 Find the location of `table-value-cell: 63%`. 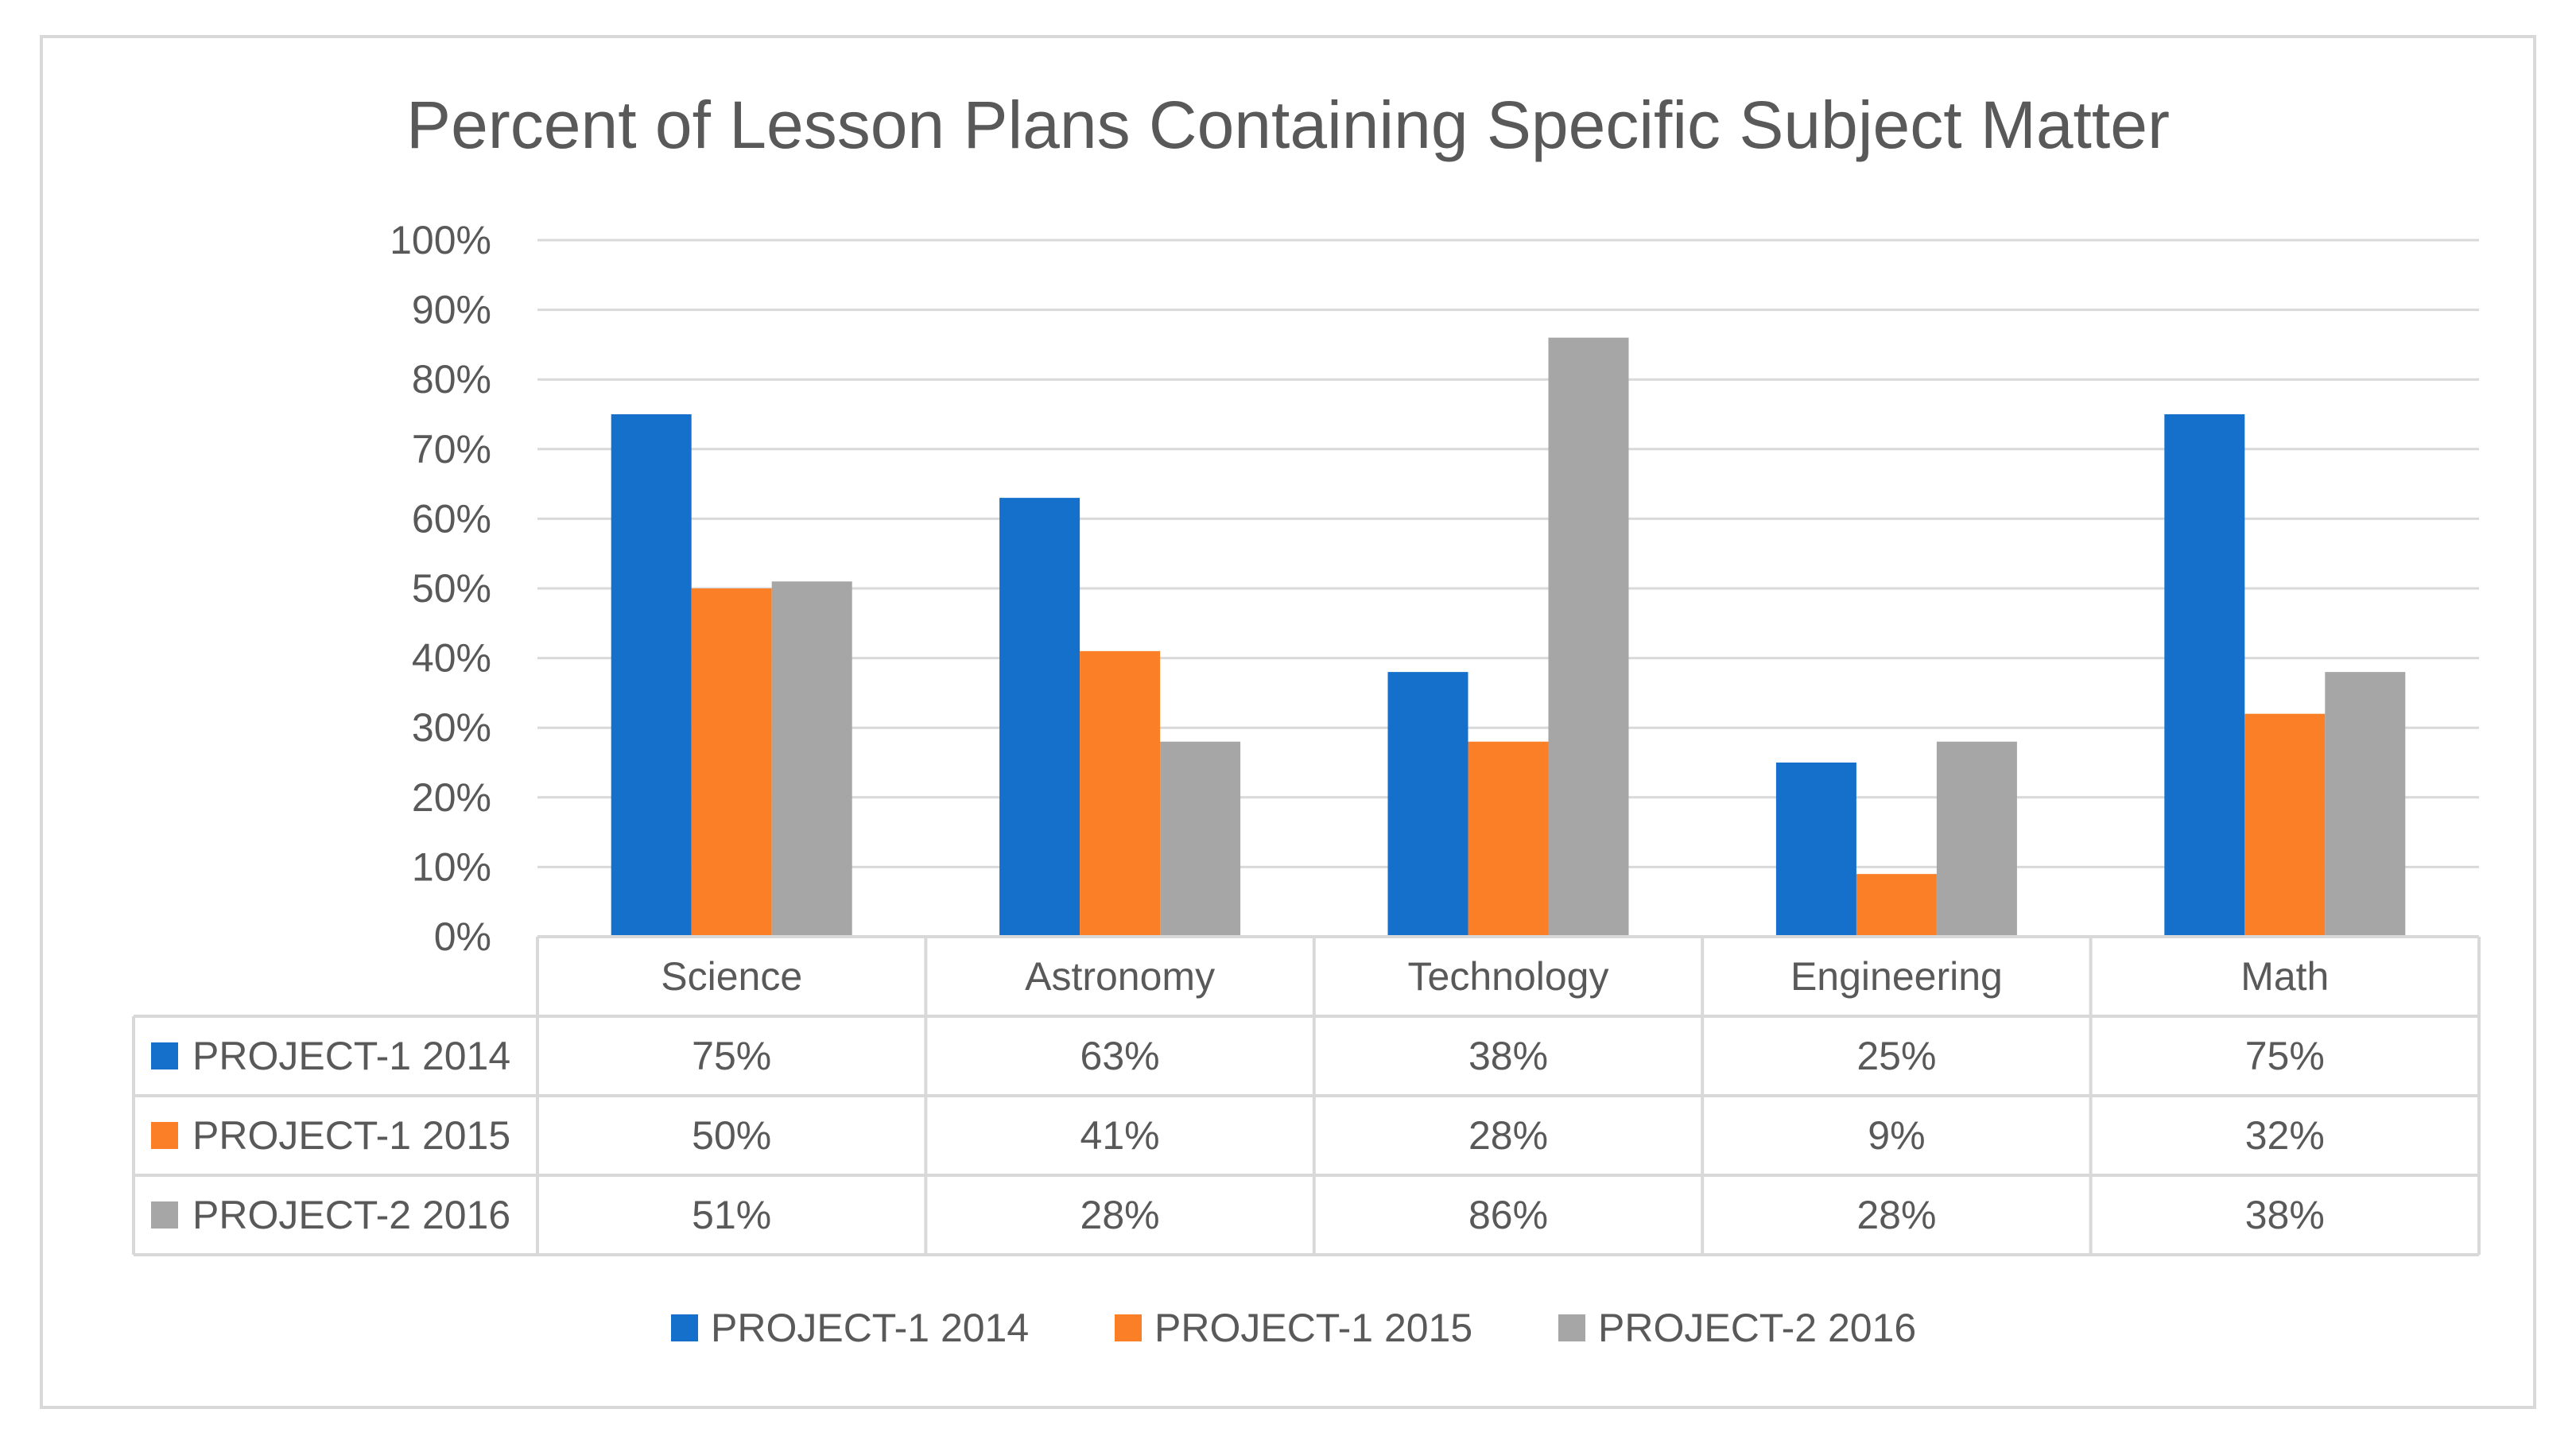

table-value-cell: 63% is located at coordinates (1120, 1056).